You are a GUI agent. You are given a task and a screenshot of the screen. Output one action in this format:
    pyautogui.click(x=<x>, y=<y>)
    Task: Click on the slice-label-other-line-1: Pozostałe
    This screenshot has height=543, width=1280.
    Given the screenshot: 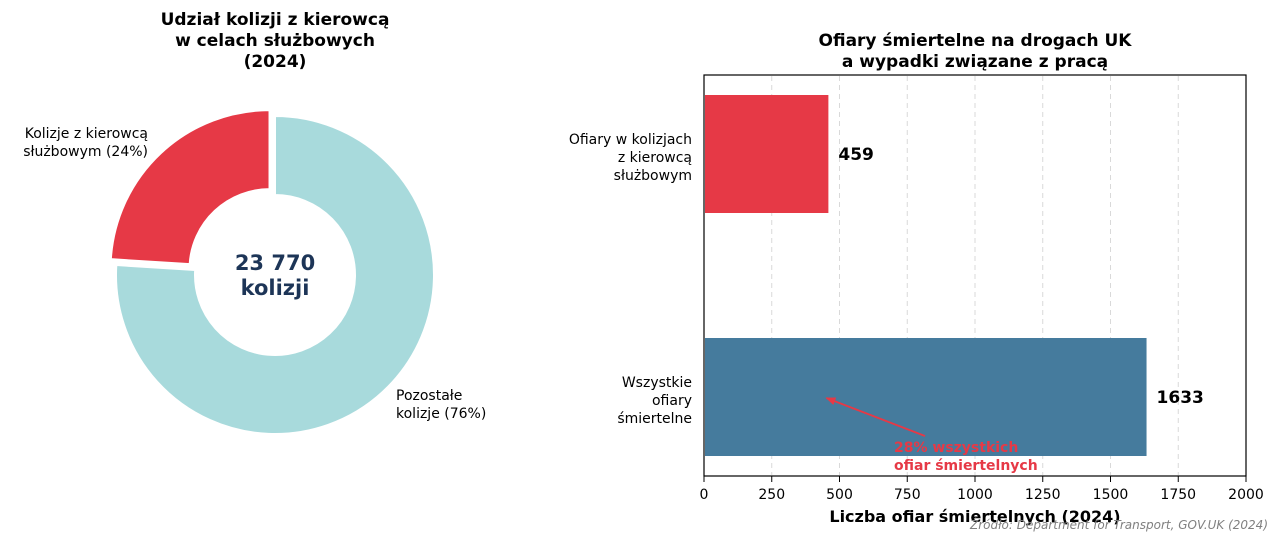 What is the action you would take?
    pyautogui.click(x=429, y=396)
    